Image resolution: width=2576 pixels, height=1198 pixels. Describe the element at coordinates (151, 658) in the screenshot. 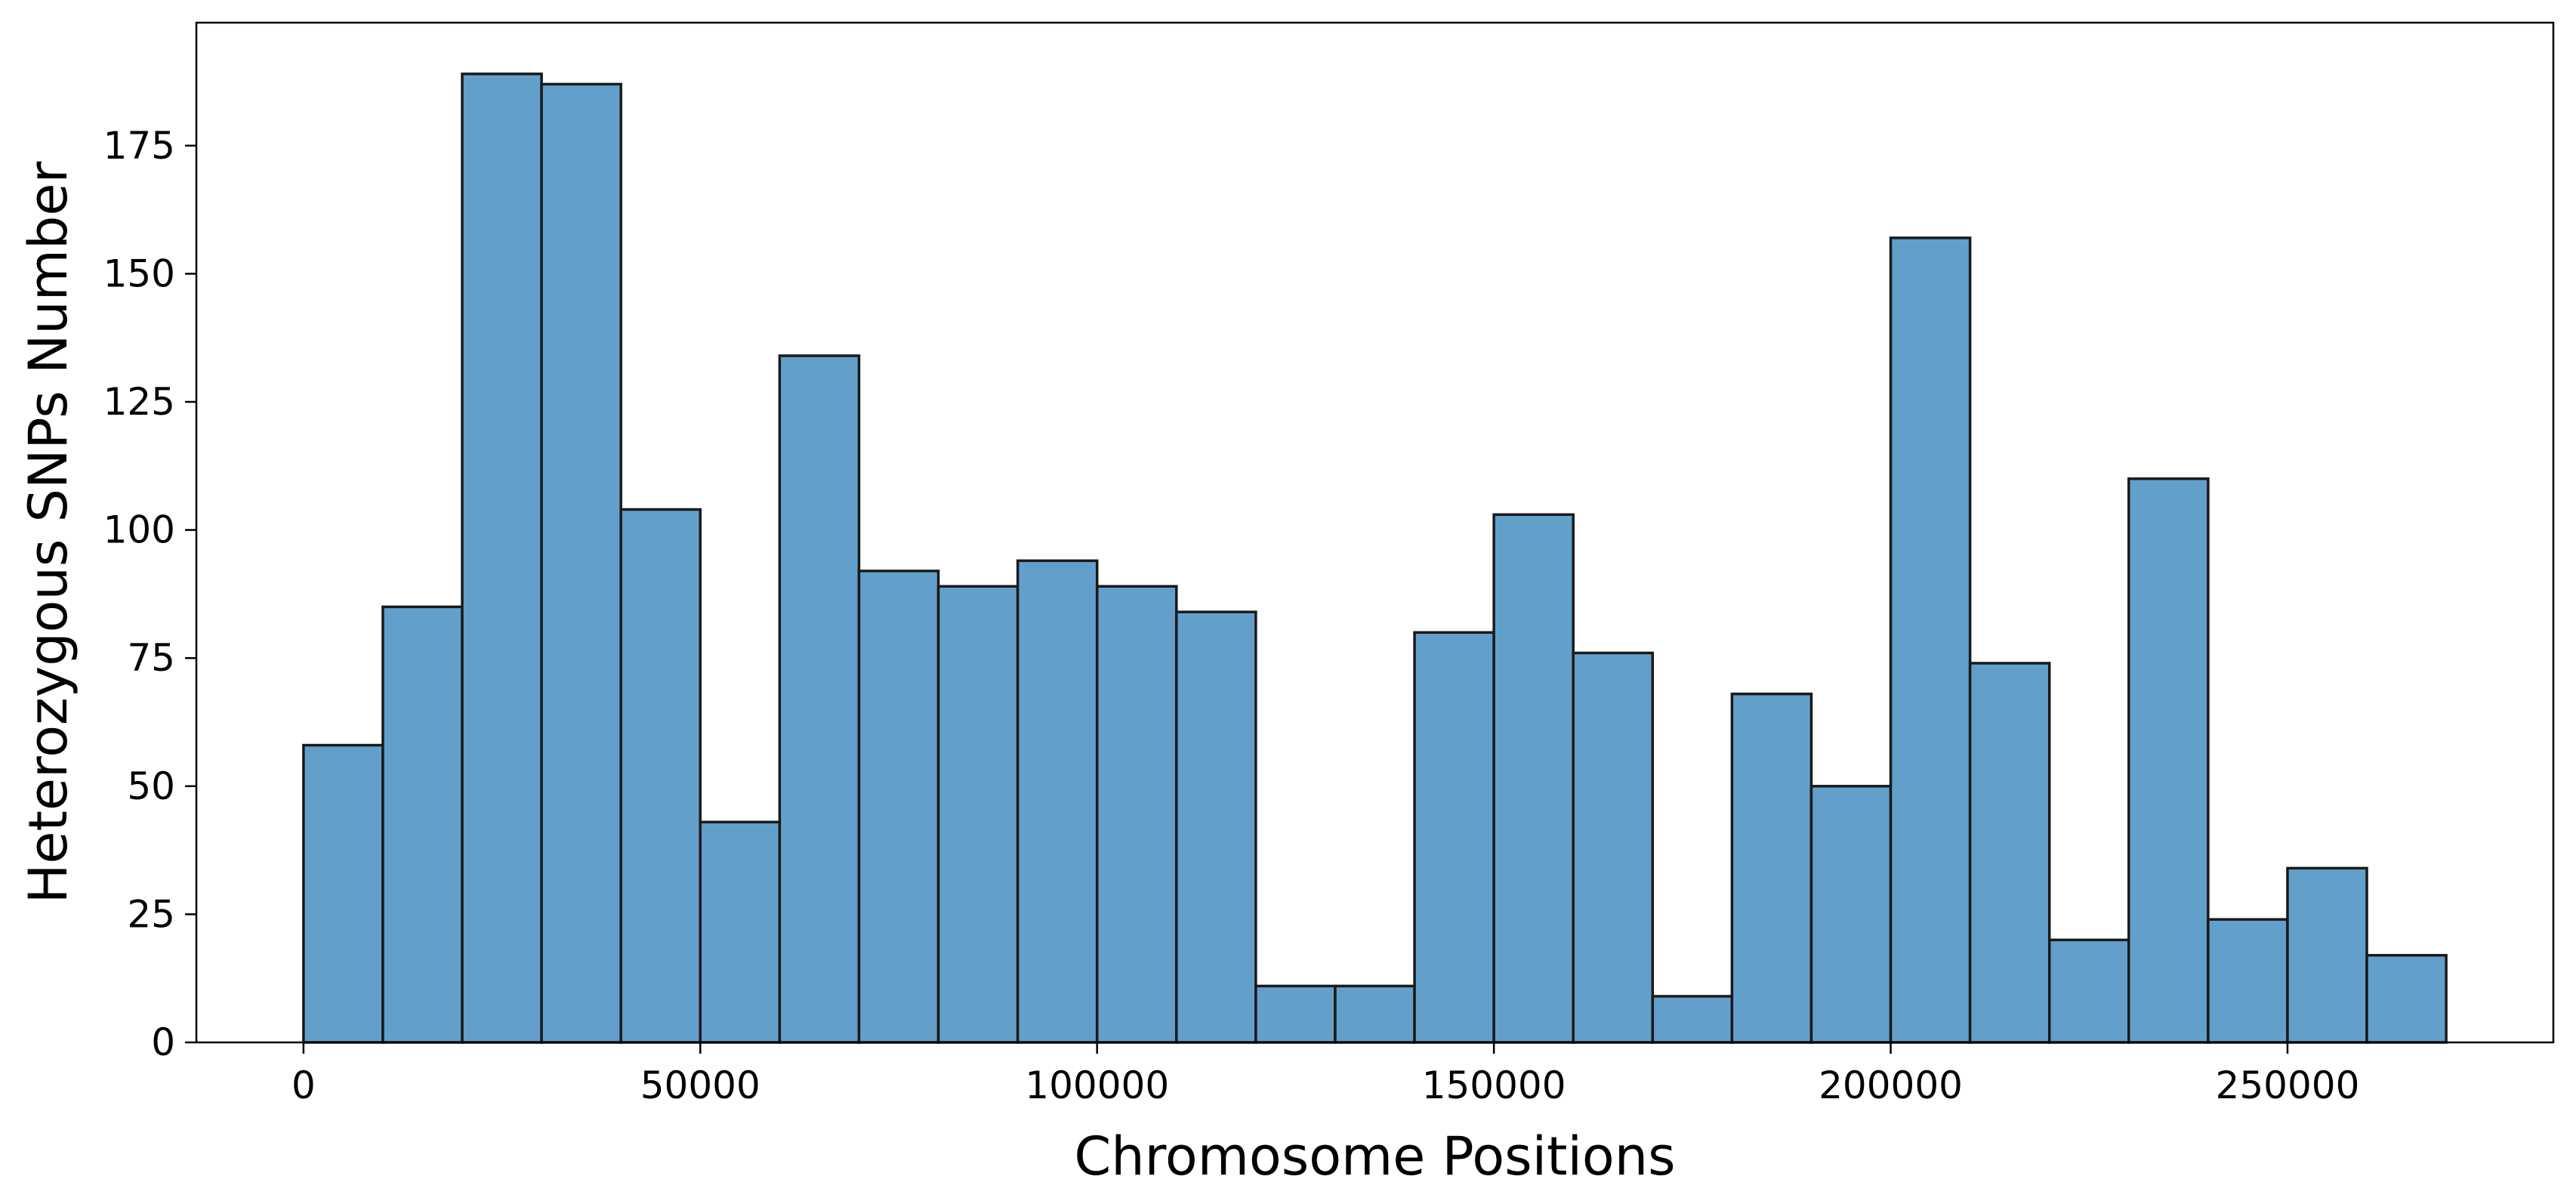

I see `y-tick-label: 75` at that location.